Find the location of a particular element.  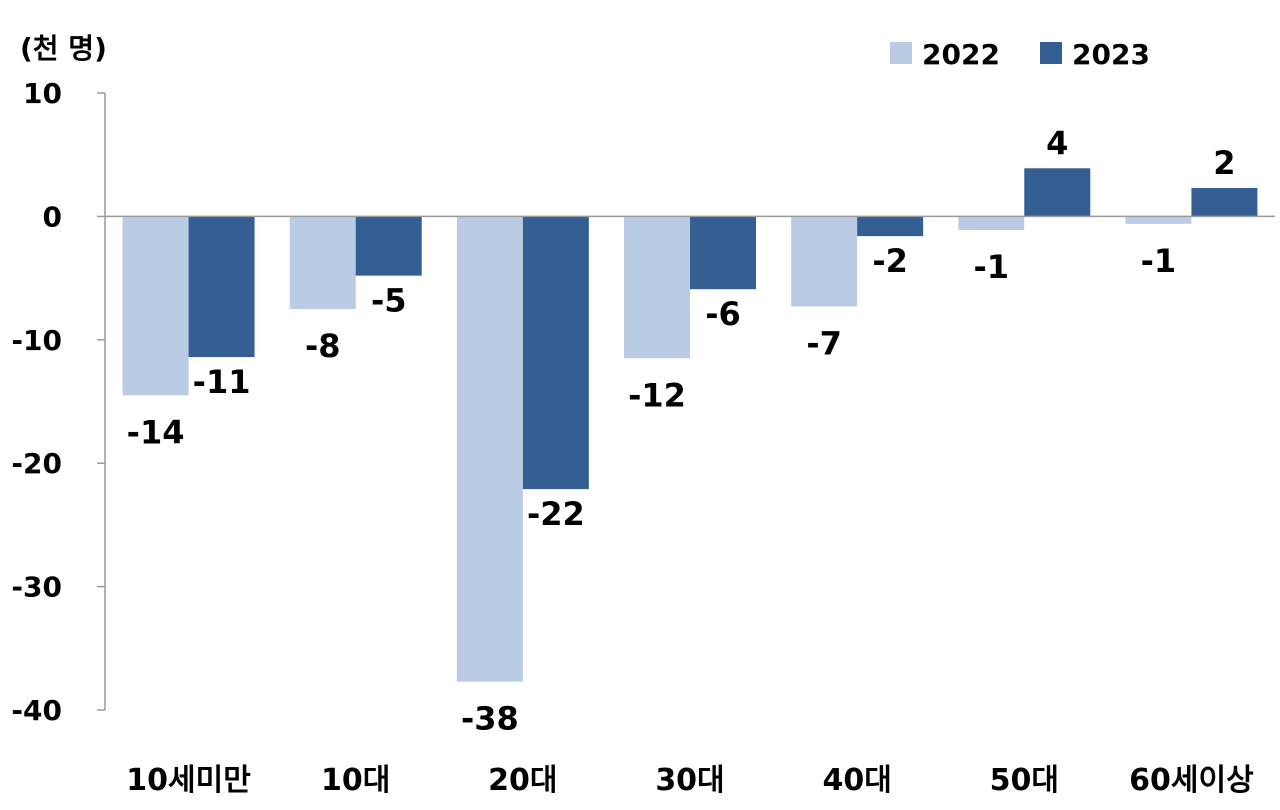

data-label-2023: -22 is located at coordinates (556, 514).